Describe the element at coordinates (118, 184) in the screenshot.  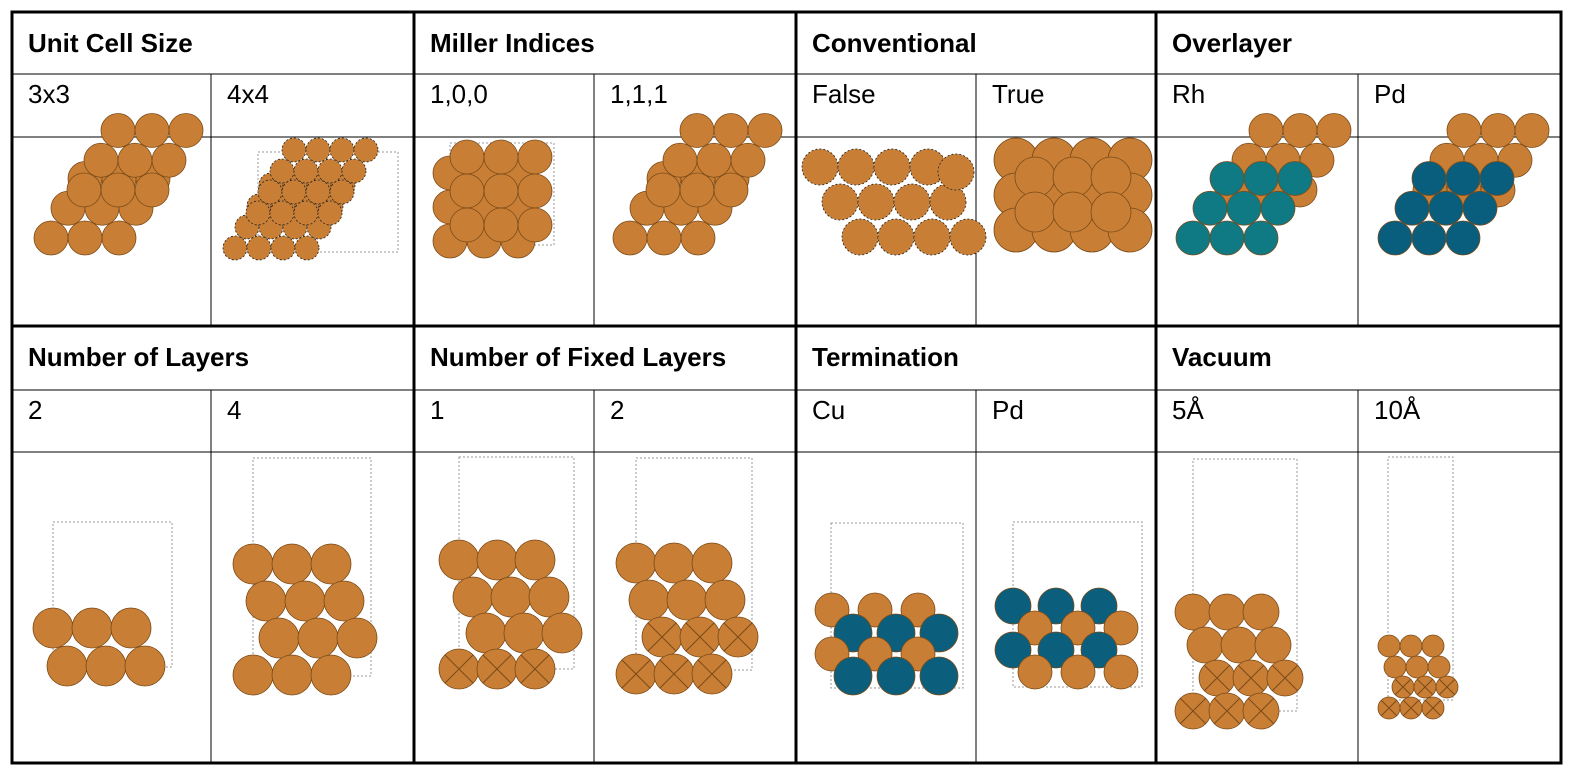
I see `illustration-3x3` at that location.